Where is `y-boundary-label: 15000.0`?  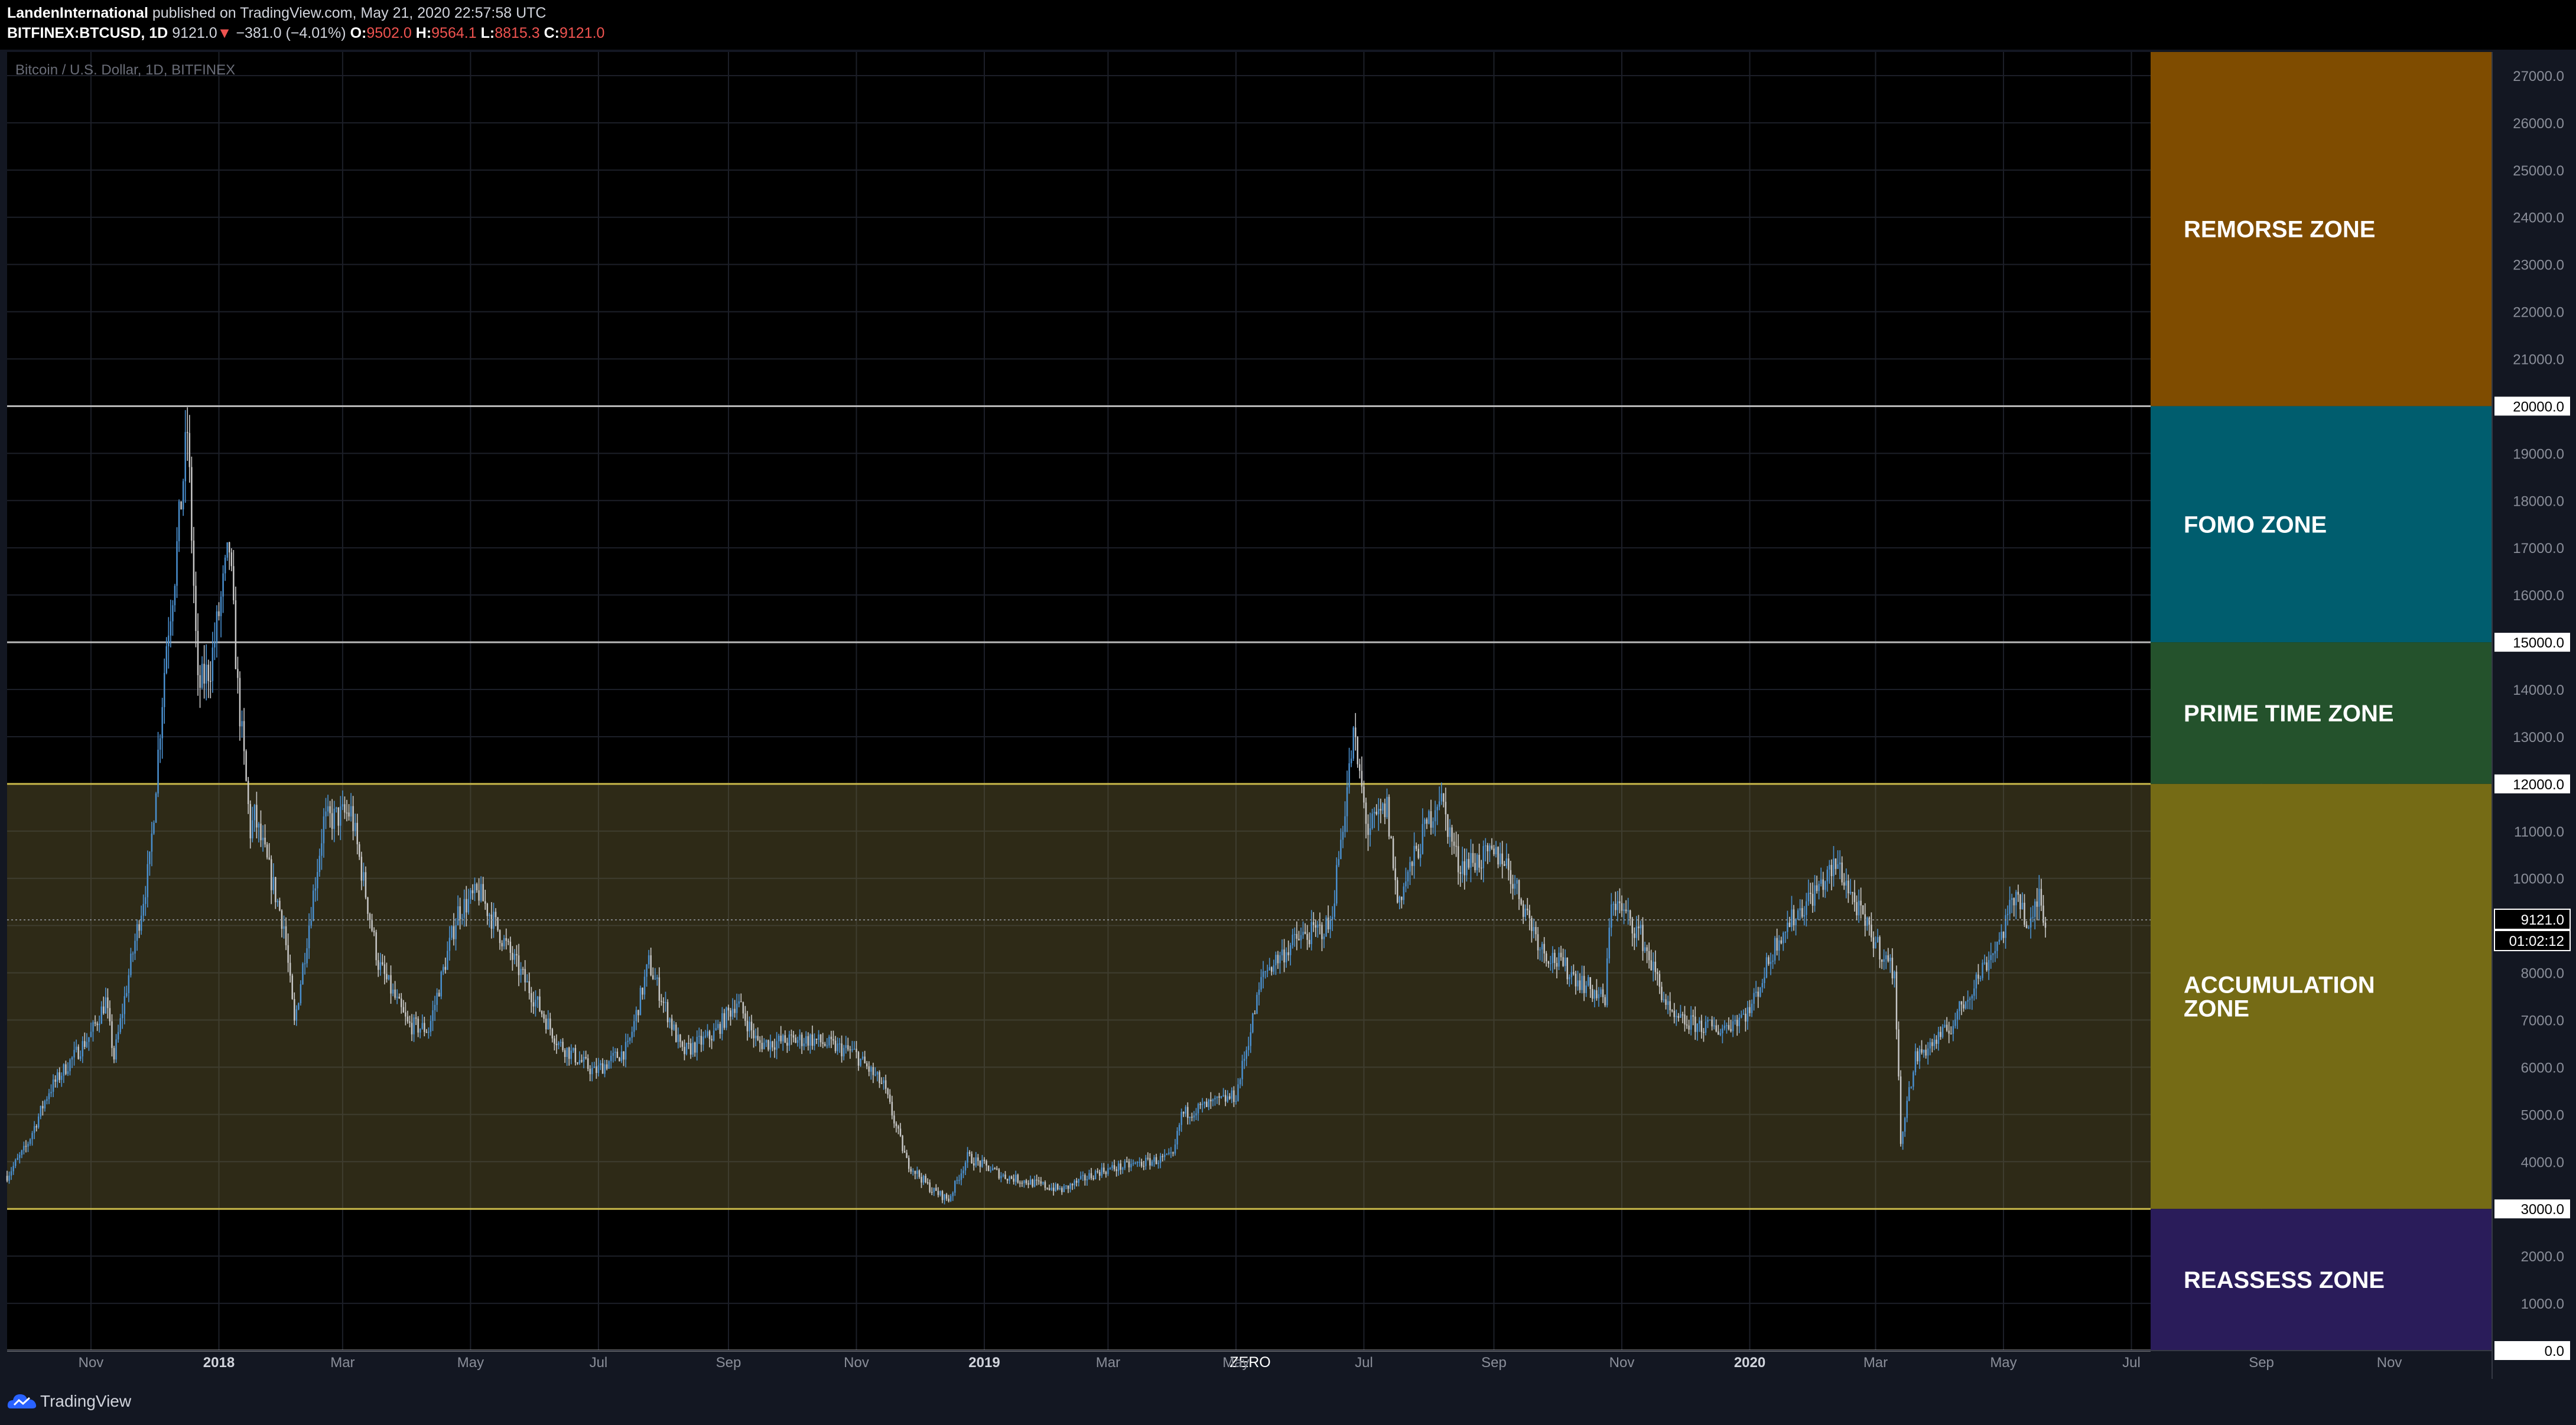 y-boundary-label: 15000.0 is located at coordinates (2539, 643).